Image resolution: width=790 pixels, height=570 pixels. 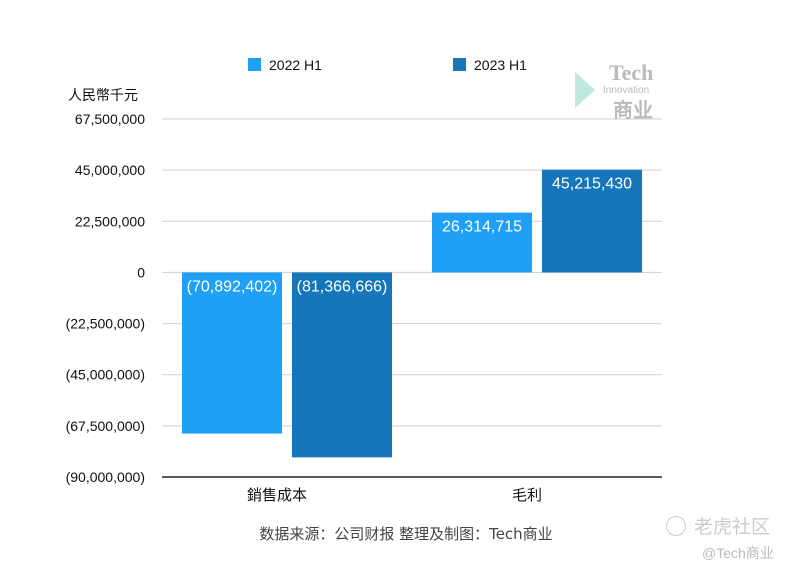 What do you see at coordinates (676, 526) in the screenshot?
I see `tiger-logo-icon` at bounding box center [676, 526].